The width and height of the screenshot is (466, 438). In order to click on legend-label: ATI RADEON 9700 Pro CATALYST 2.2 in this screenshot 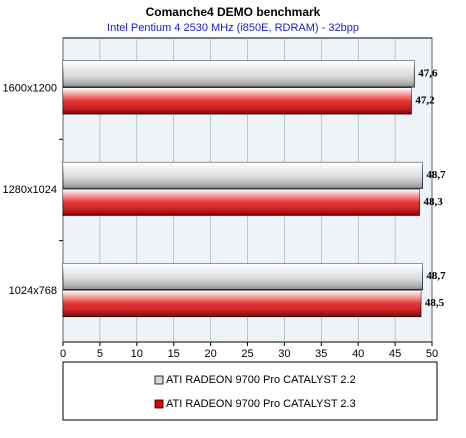, I will do `click(261, 380)`.